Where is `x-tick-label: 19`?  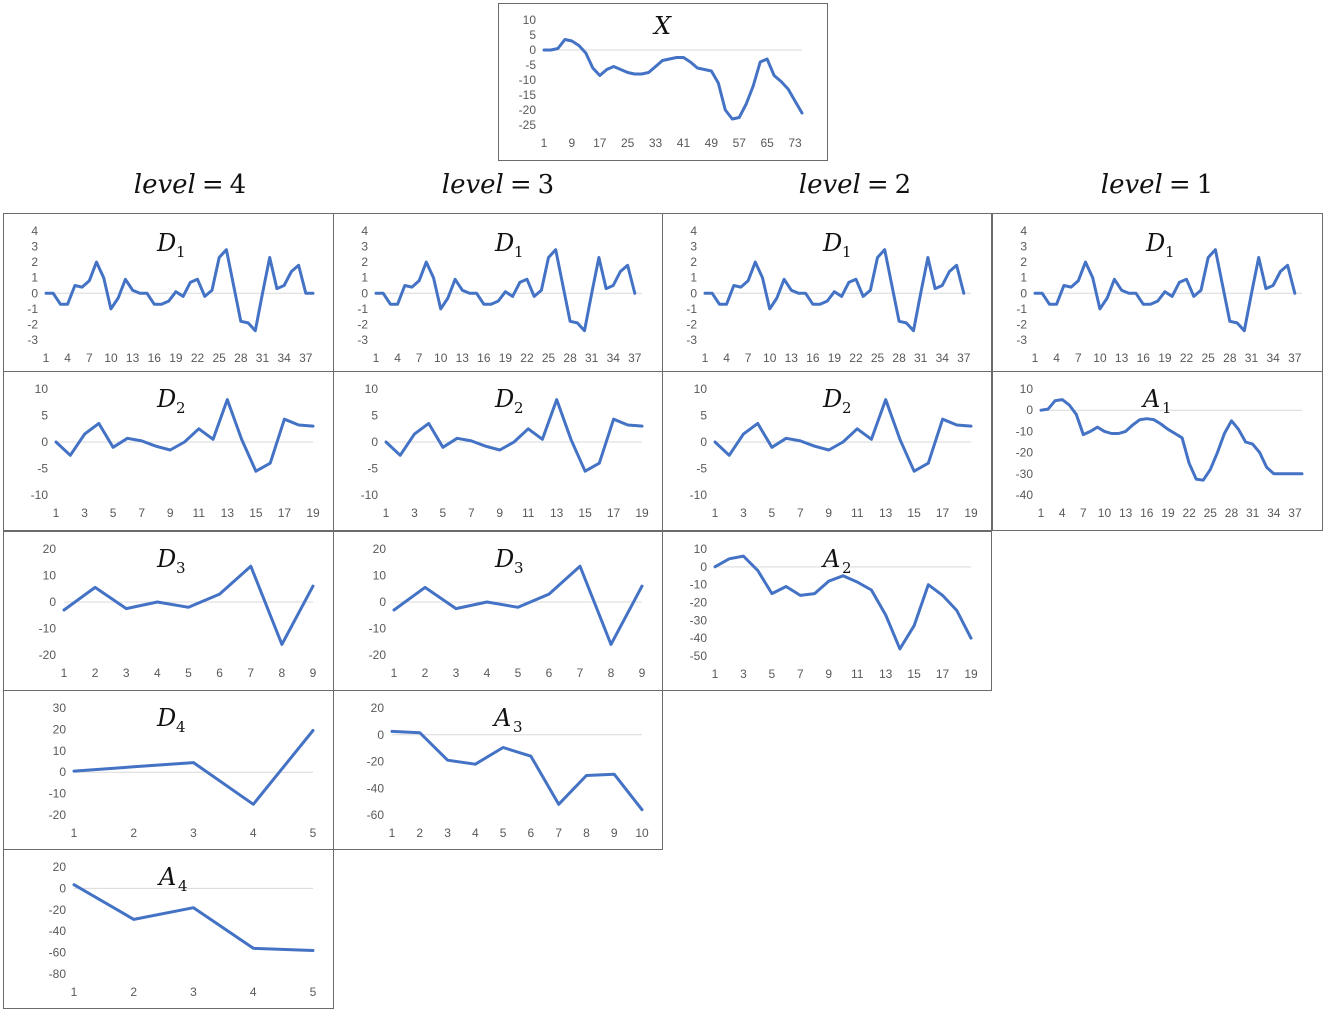 x-tick-label: 19 is located at coordinates (1165, 358).